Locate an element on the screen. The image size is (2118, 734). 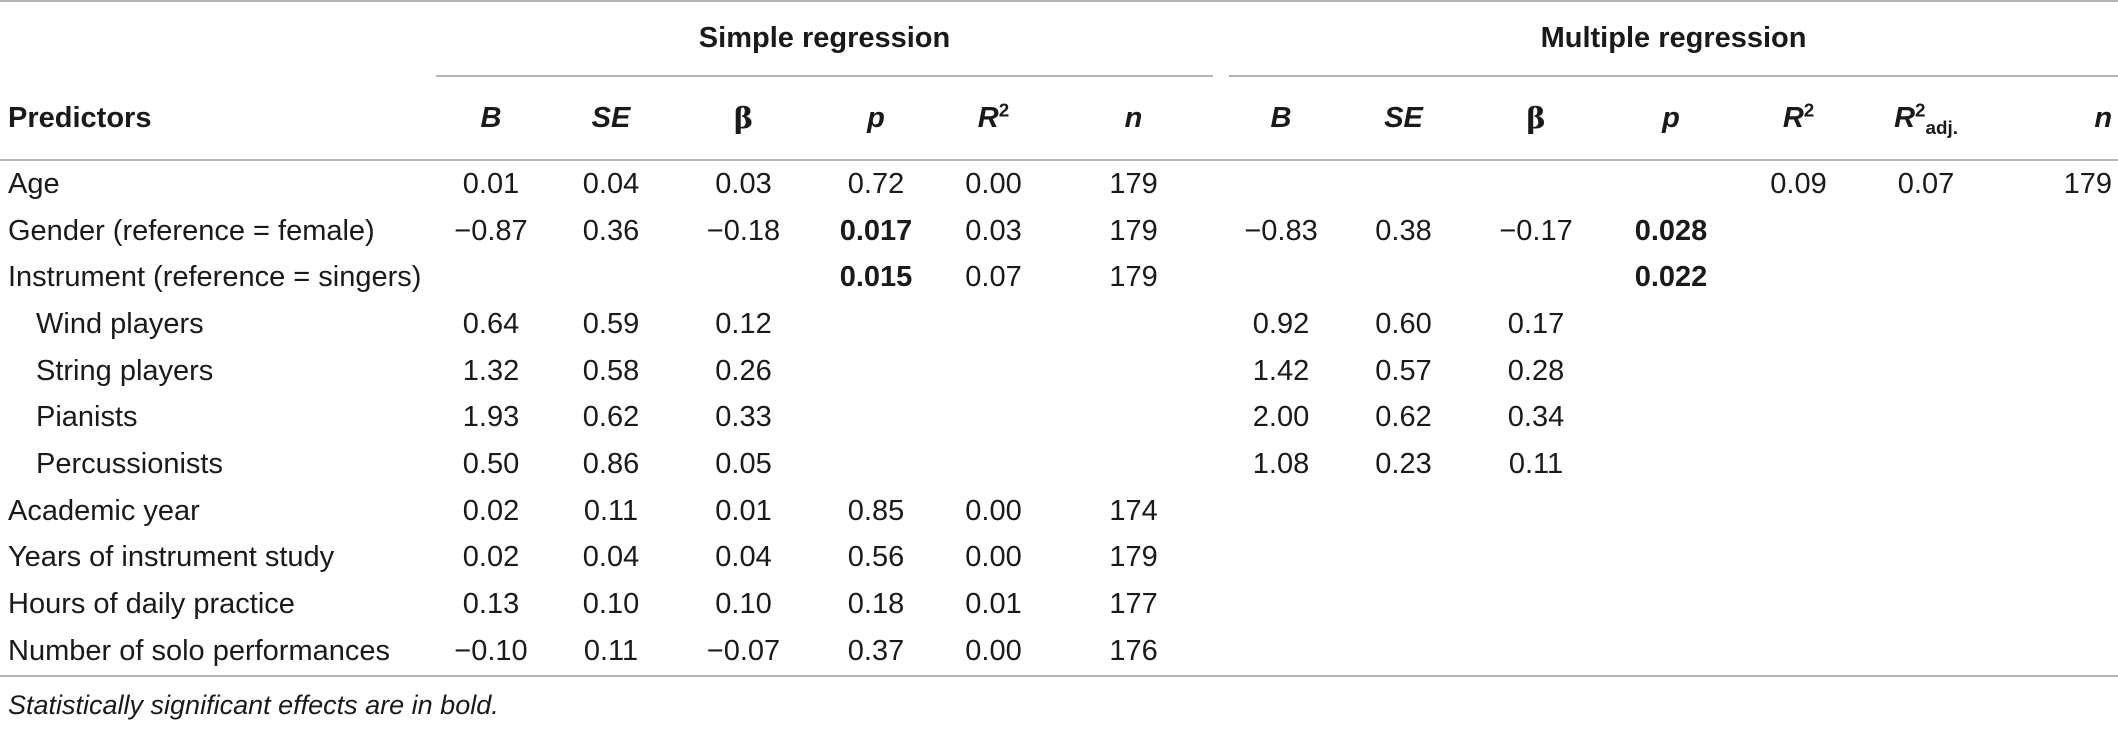
row-label: Years of instrument study is located at coordinates (171, 557).